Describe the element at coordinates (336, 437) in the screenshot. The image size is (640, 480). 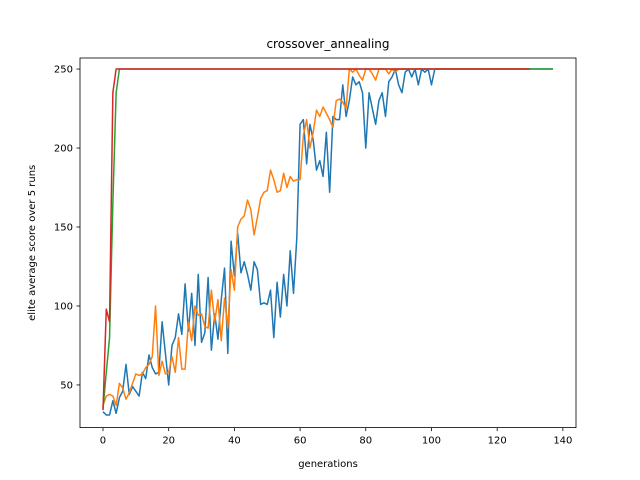
I see `x-axis-ticks: 0 20 40 60 80 100 120 140` at that location.